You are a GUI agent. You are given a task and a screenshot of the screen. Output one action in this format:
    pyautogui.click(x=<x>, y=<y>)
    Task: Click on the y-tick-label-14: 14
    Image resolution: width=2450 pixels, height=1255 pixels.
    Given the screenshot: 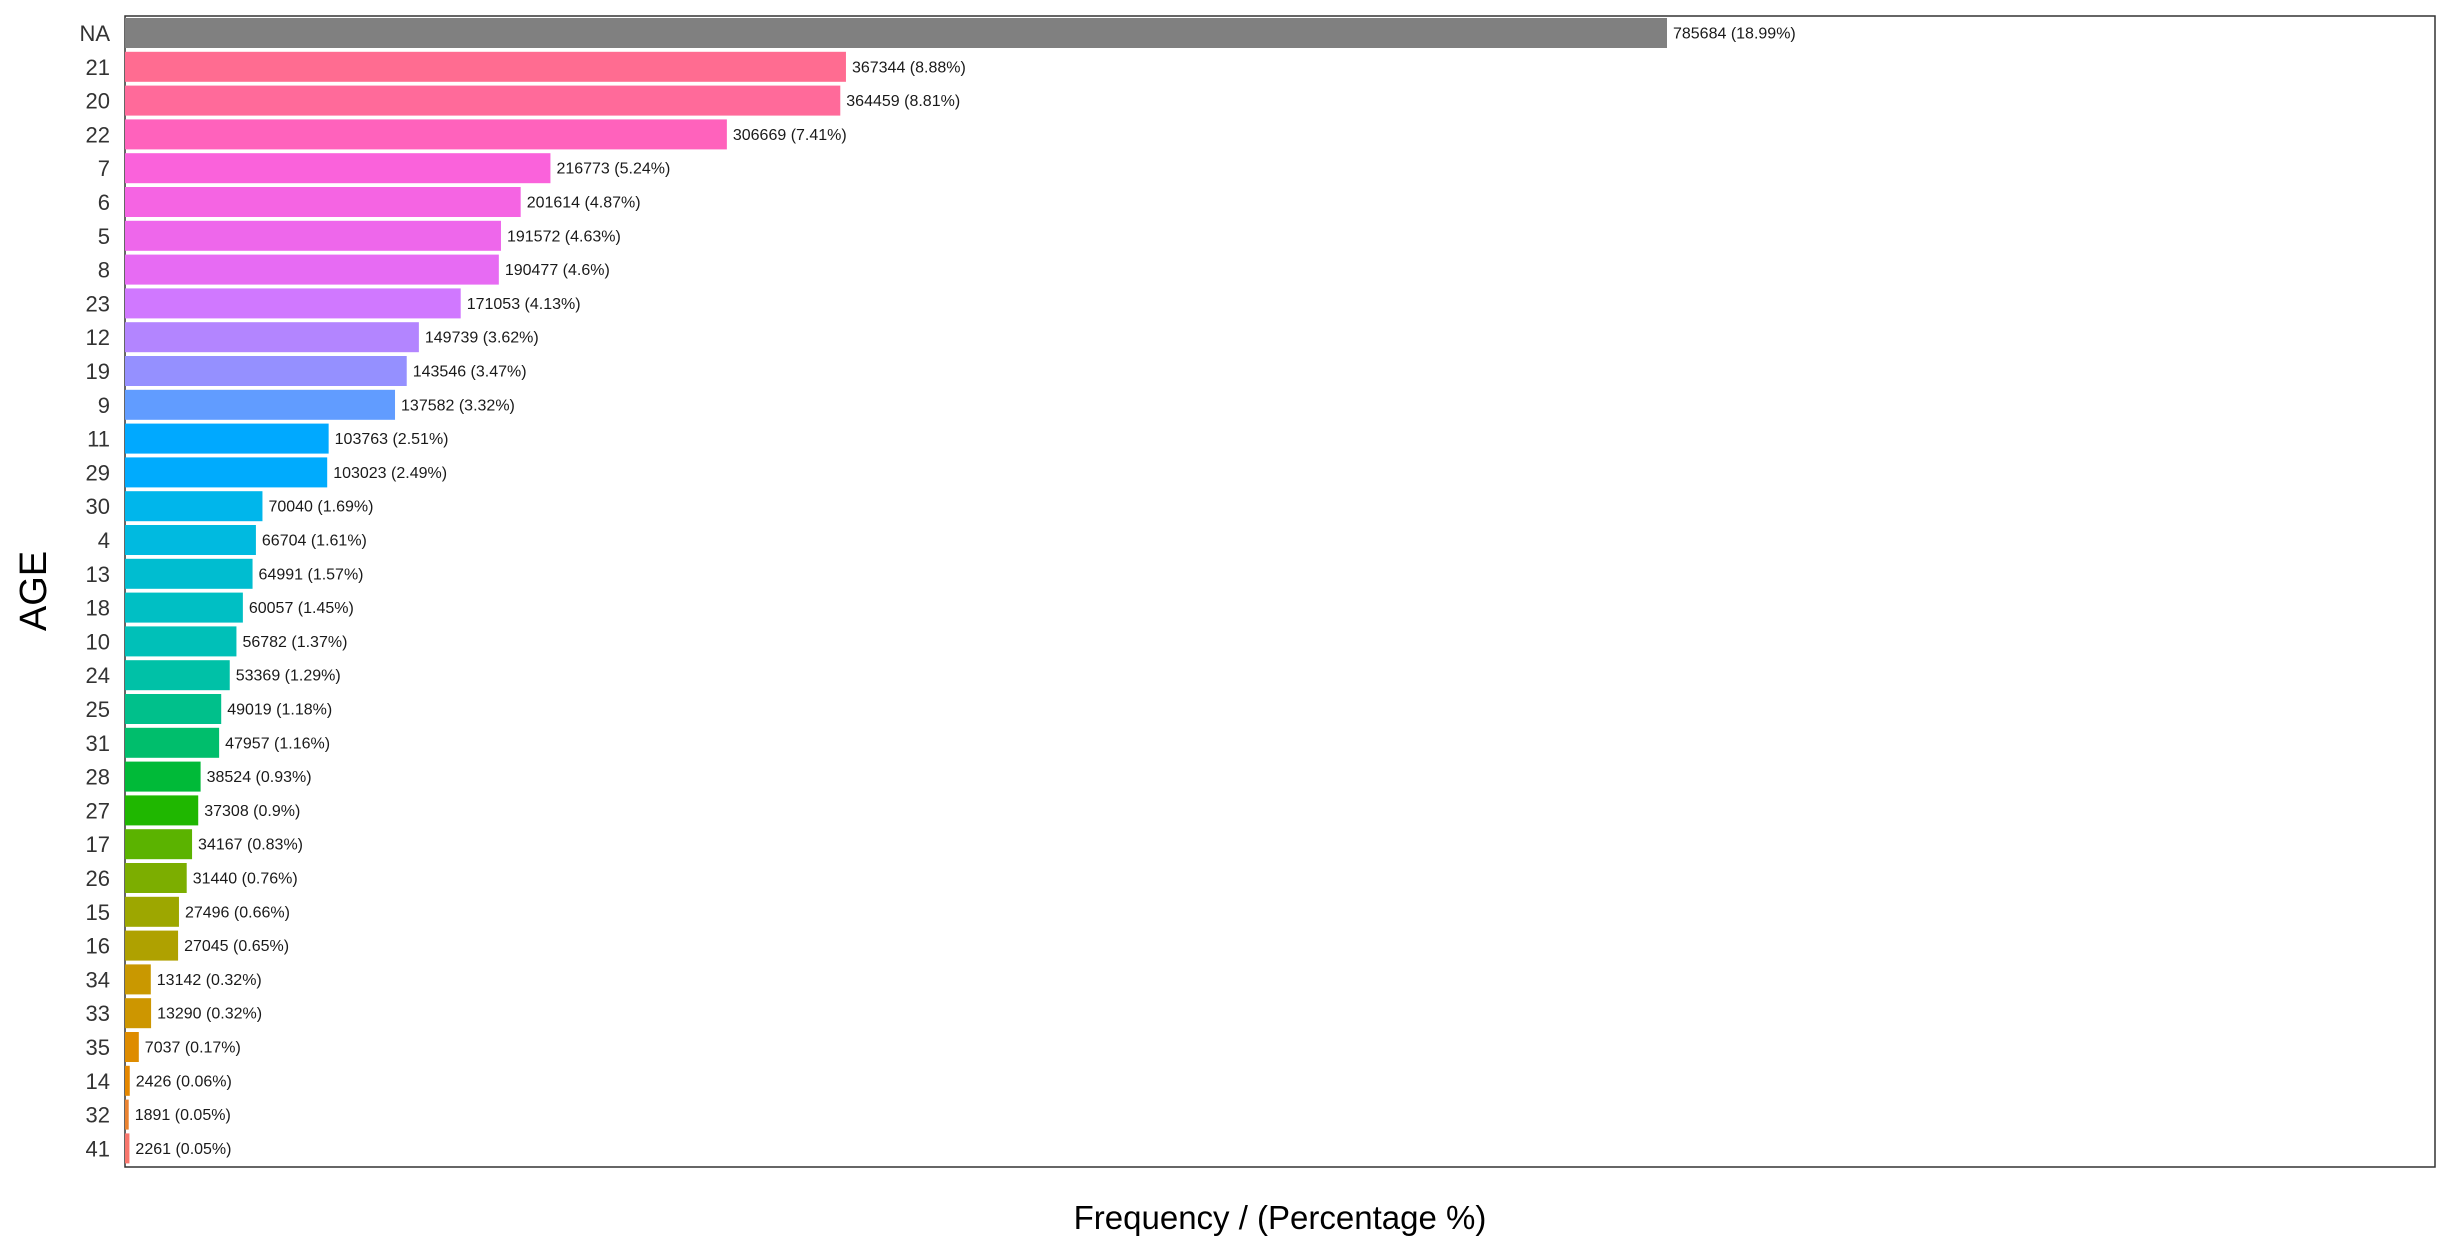 What is the action you would take?
    pyautogui.click(x=98, y=1081)
    